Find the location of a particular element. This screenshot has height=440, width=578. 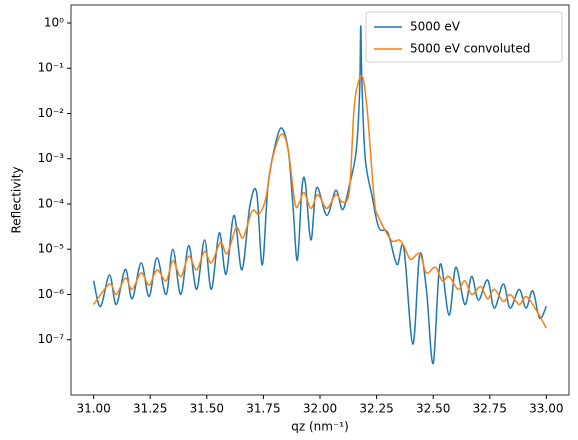

y-tick-label: 10⁻⁴ is located at coordinates (51, 203).